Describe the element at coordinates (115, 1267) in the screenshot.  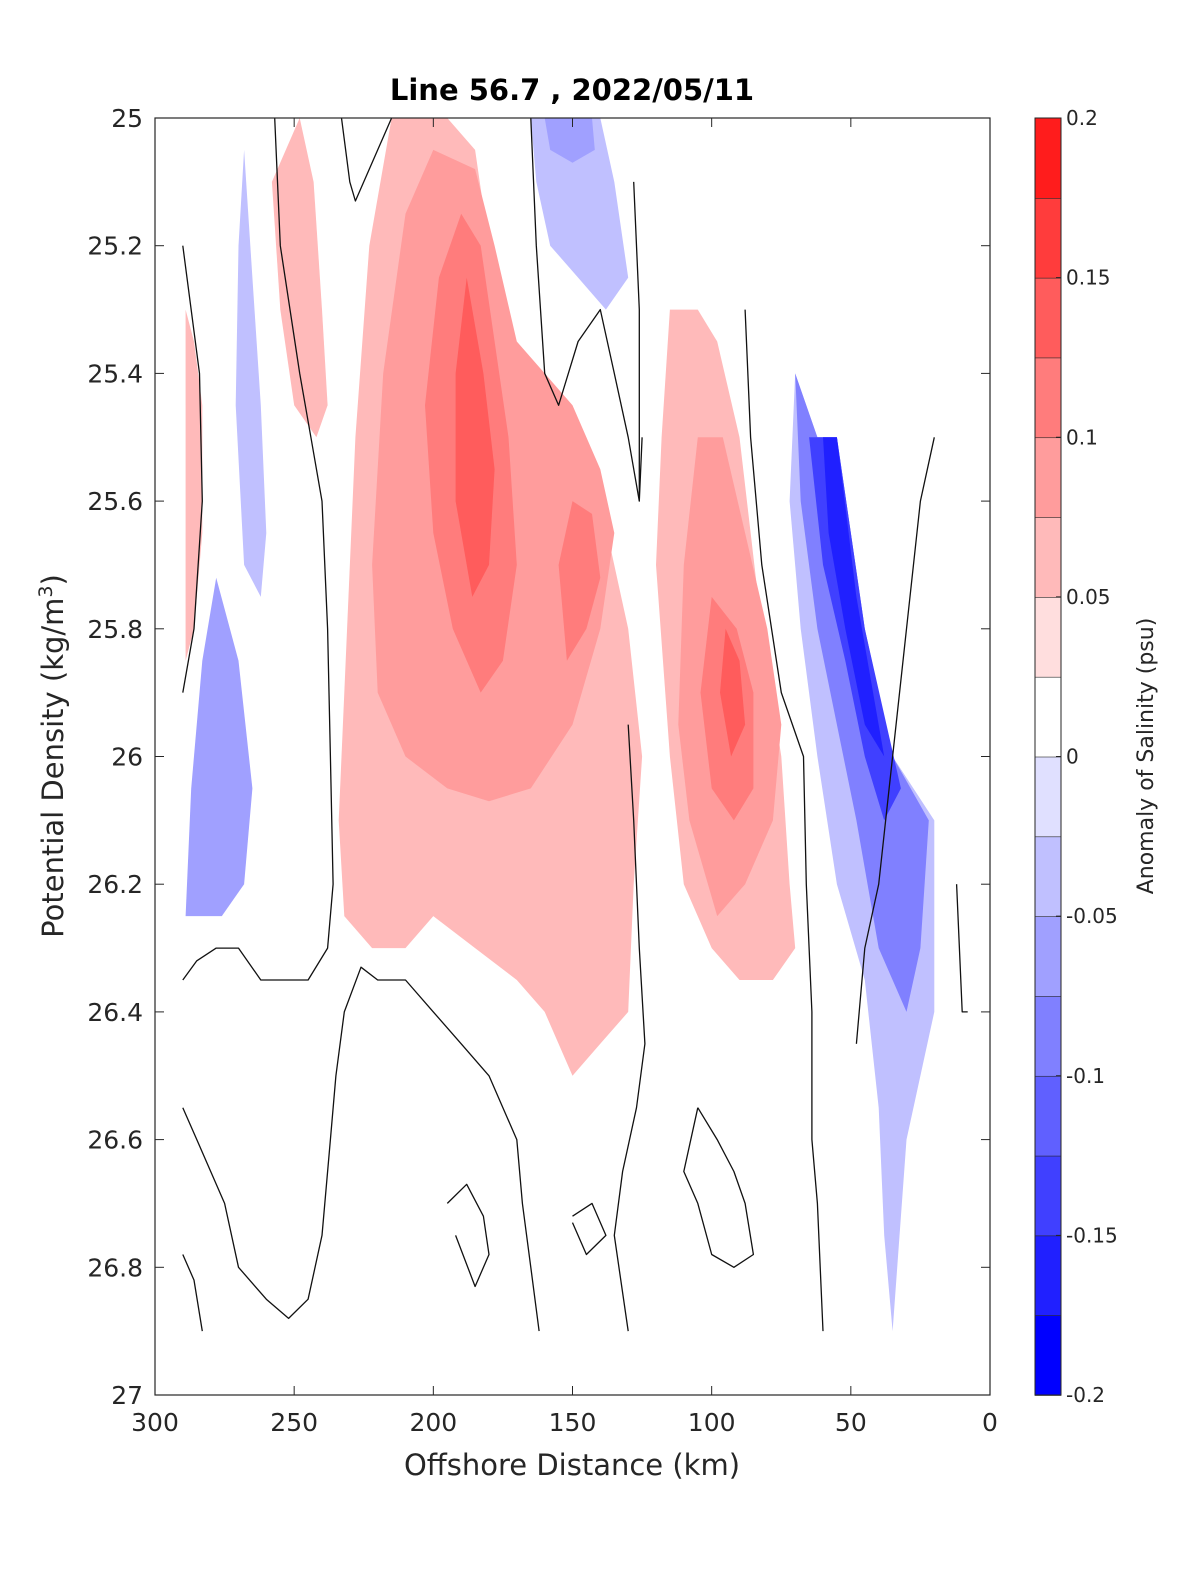
I see `y-tick-label-26.8: 26.8` at that location.